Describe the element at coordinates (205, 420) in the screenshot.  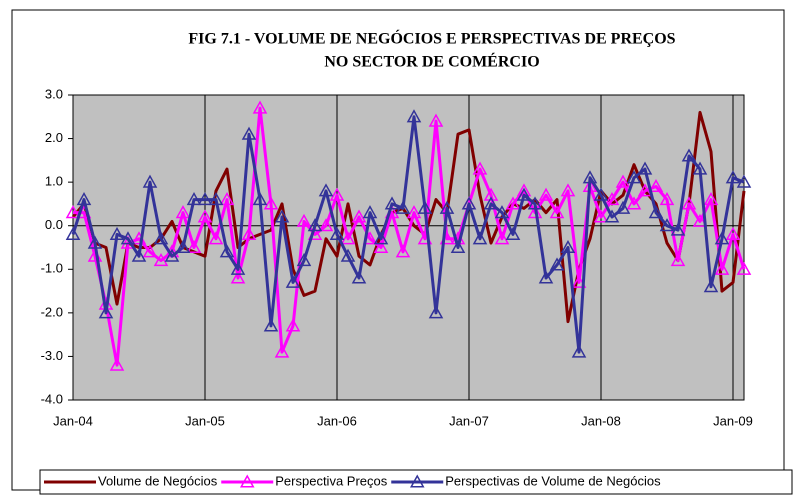
I see `x-tick-label: Jan-05` at that location.